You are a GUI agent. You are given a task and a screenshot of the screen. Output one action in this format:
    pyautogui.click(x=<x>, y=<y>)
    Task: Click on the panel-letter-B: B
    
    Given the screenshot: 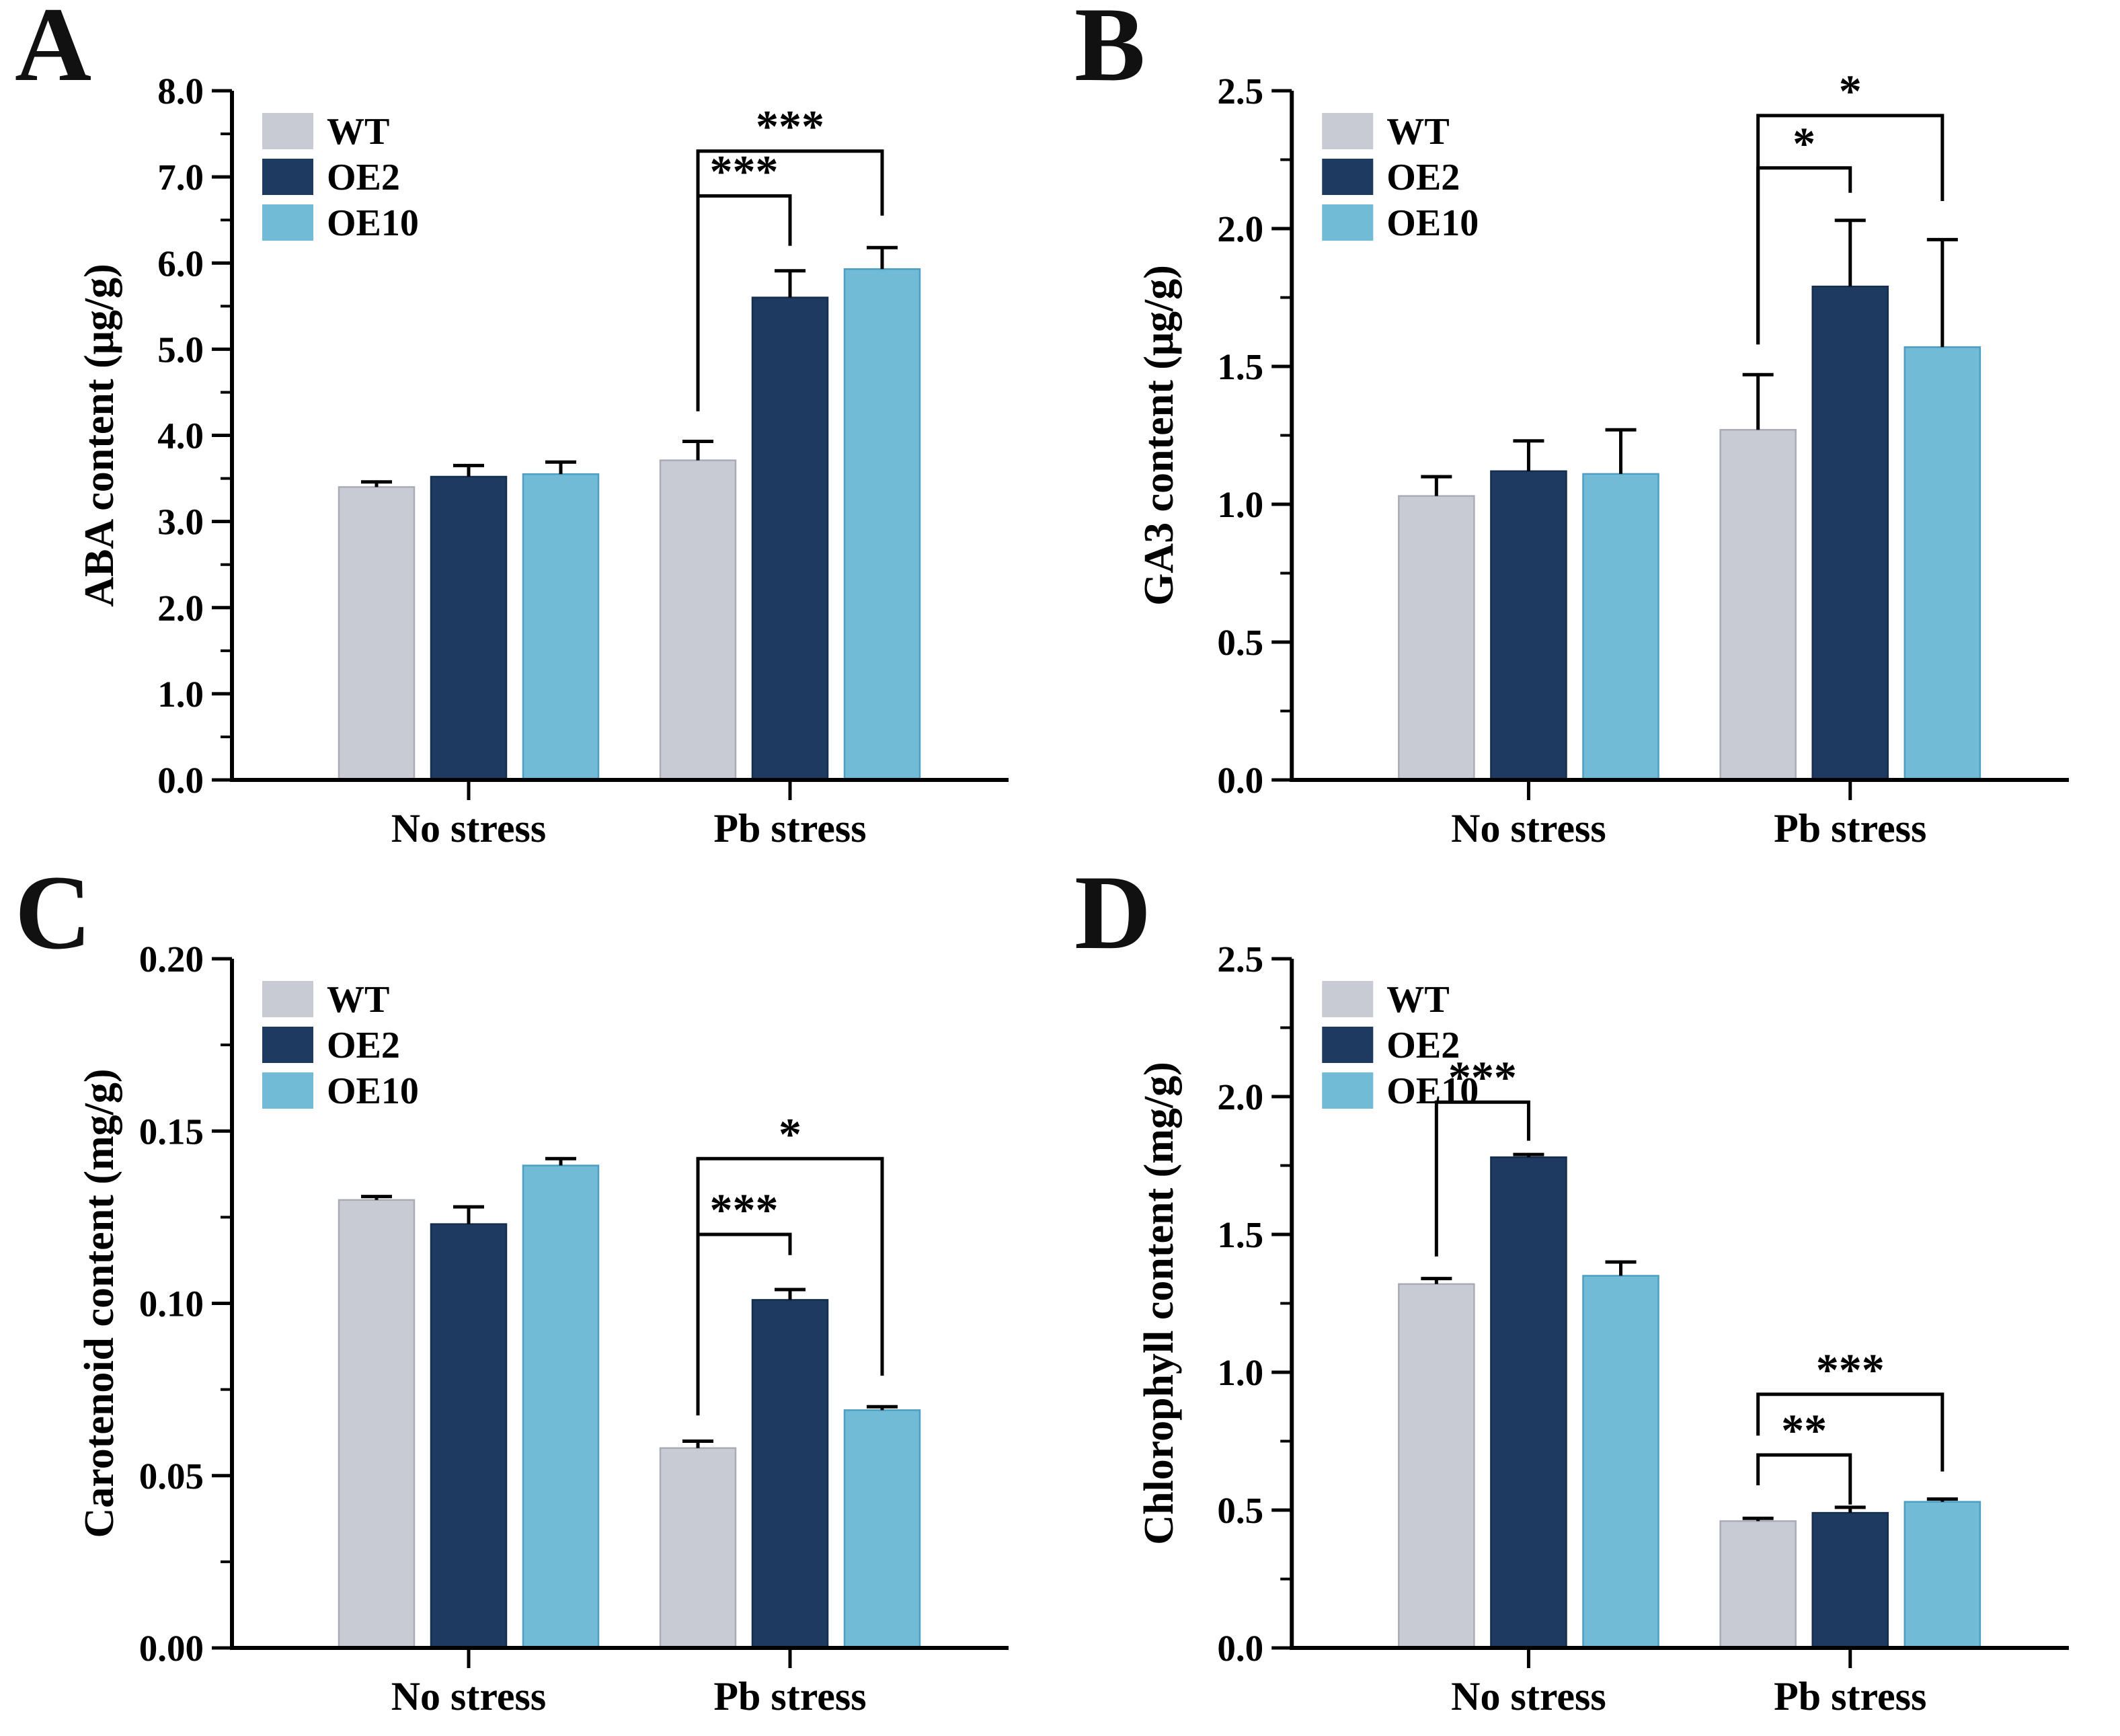 What is the action you would take?
    pyautogui.click(x=1110, y=52)
    